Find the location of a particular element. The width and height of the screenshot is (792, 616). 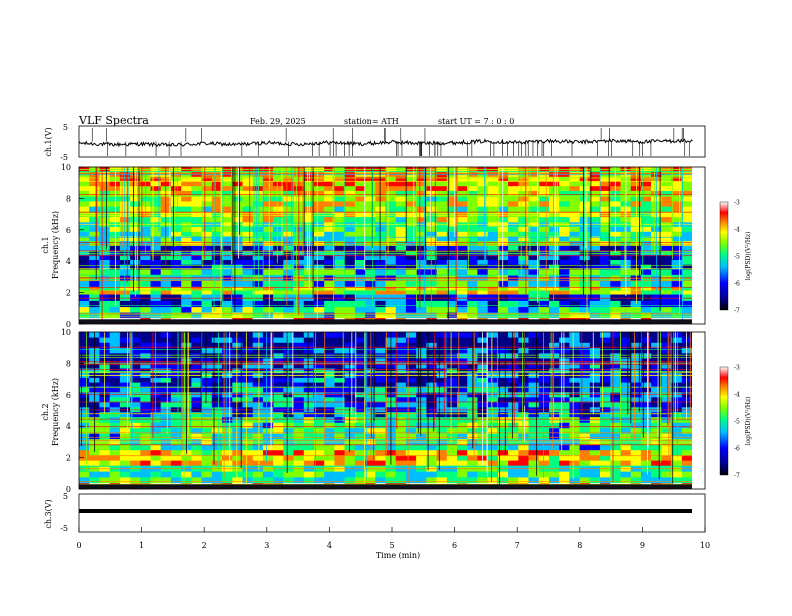

ch1-ytick-top: 5 is located at coordinates (65, 127).